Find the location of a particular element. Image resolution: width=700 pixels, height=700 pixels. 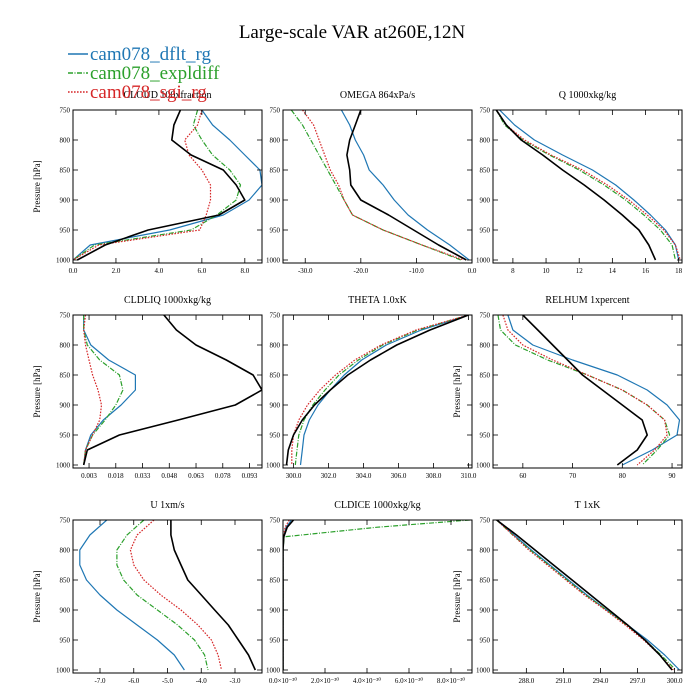

panel-title: RELHUM 1xpercent is located at coordinates (587, 300).